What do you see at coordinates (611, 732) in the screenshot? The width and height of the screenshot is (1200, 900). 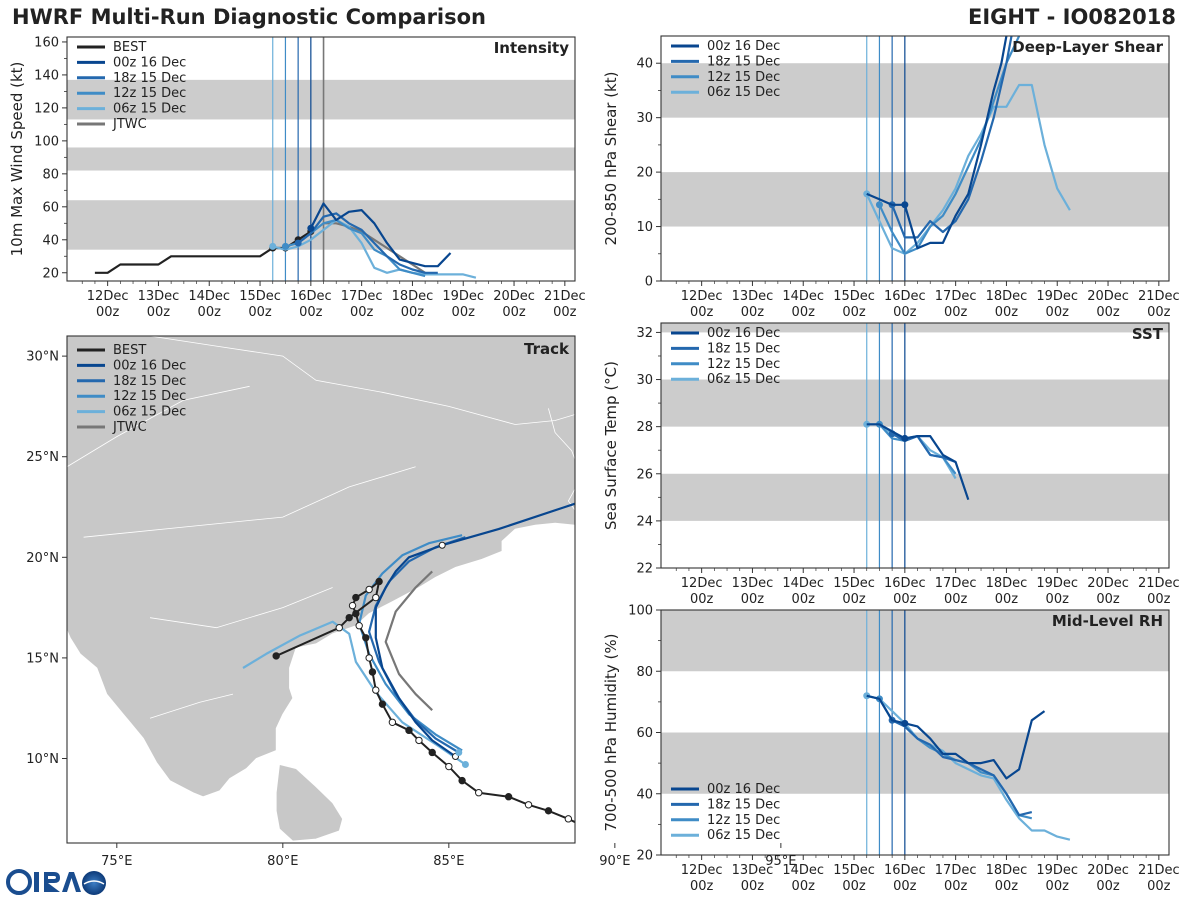 I see `rh-ylabel: 700-500 hPa Humidity (%)` at bounding box center [611, 732].